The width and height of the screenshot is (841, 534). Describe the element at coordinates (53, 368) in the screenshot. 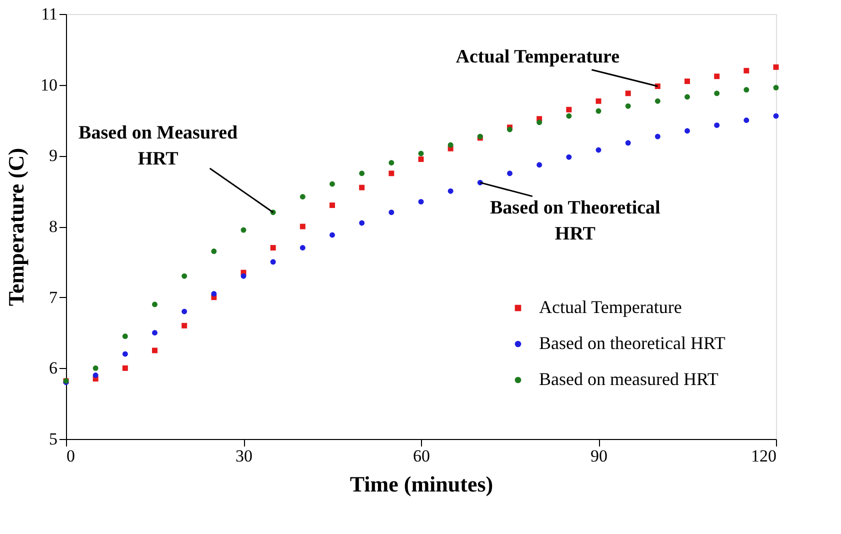

I see `y-tick-label: 6` at that location.